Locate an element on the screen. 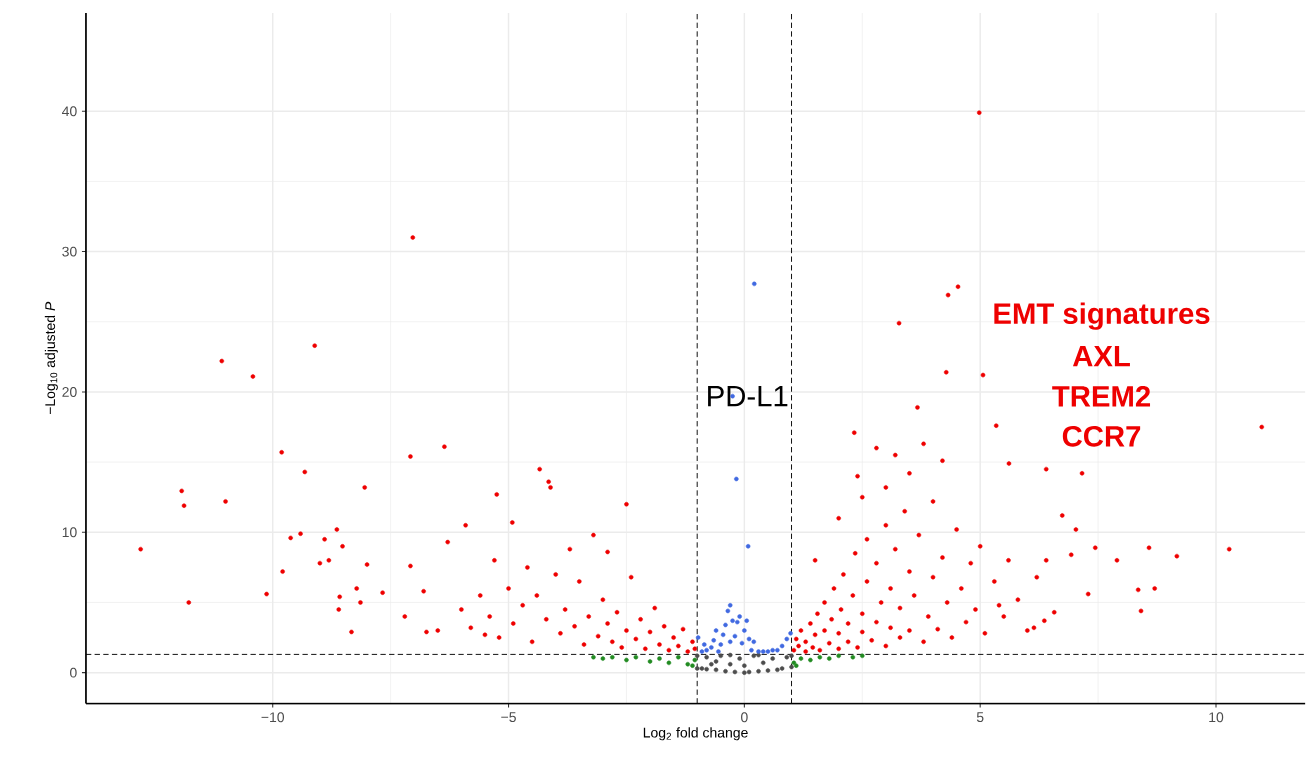  y-axis-title: −Log$_{10}$ adjusted P is located at coordinates (51, 357).